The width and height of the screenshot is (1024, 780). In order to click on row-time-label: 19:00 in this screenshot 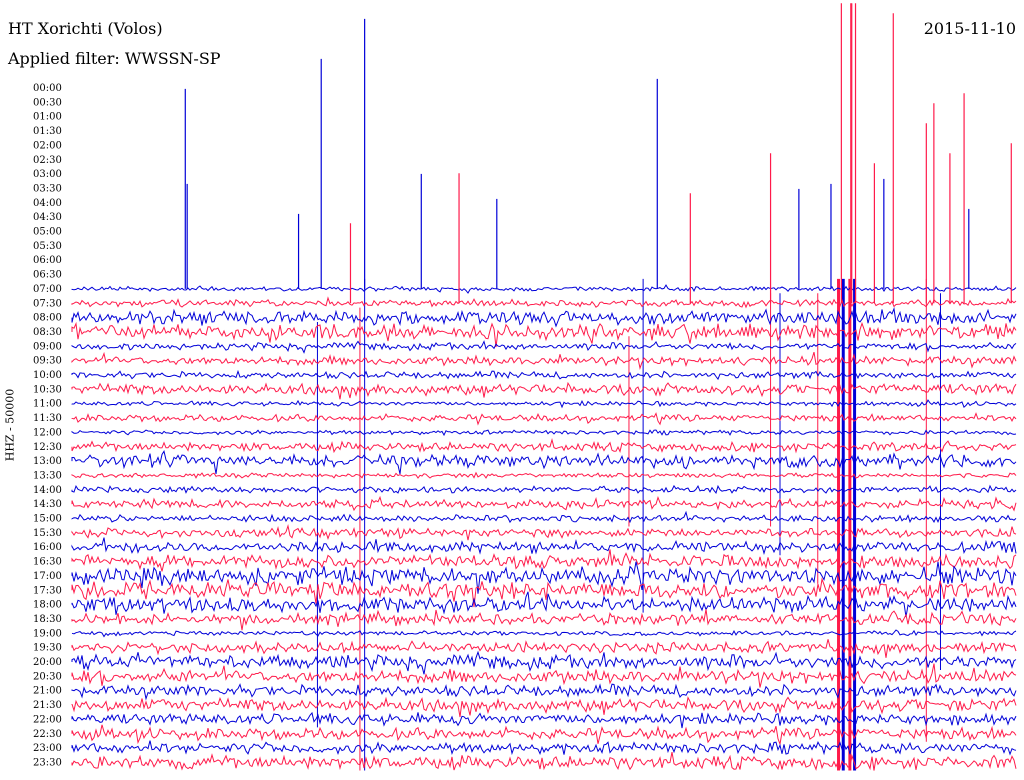, I will do `click(47, 633)`.